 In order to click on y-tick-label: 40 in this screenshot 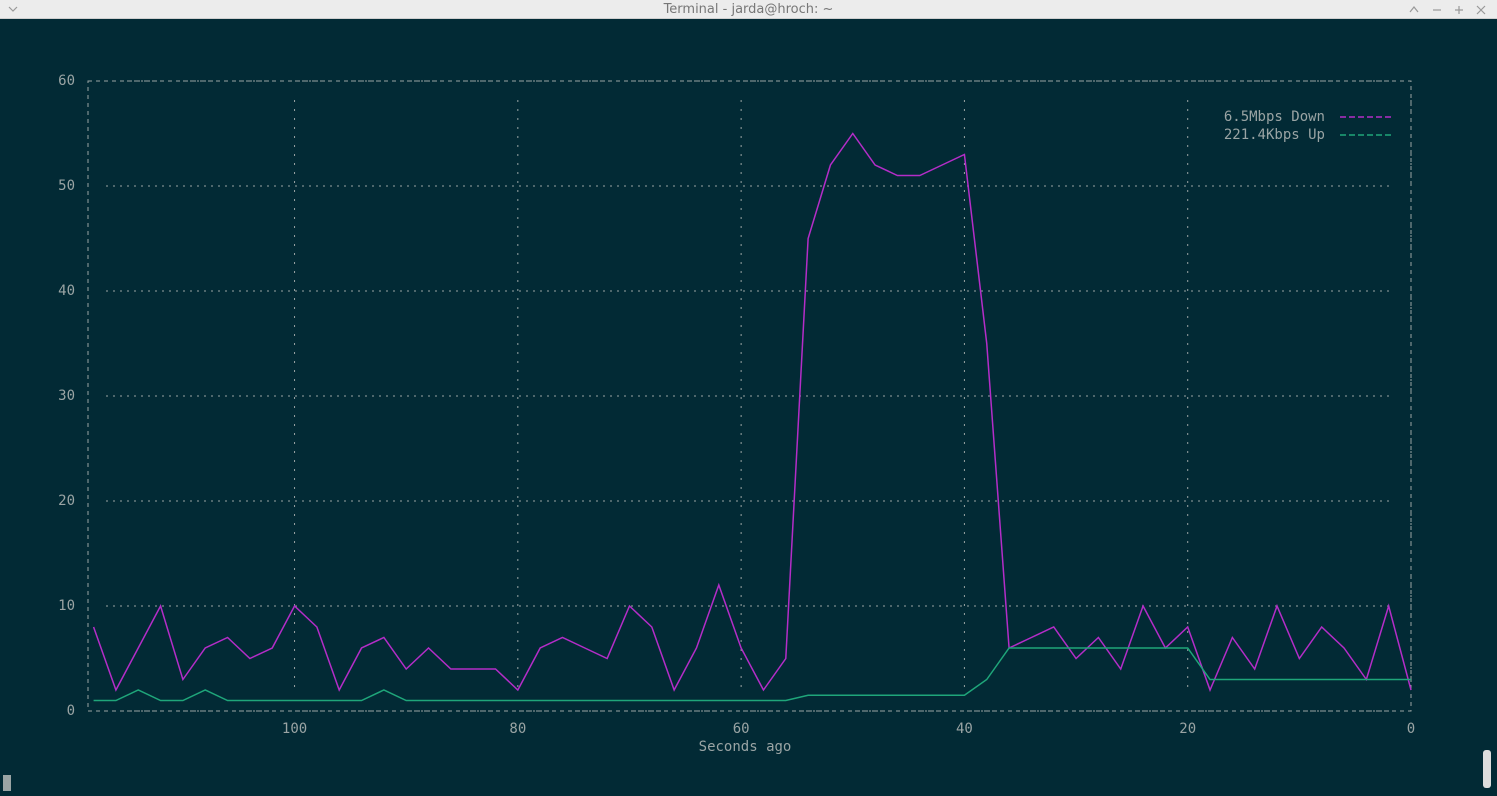, I will do `click(66, 291)`.